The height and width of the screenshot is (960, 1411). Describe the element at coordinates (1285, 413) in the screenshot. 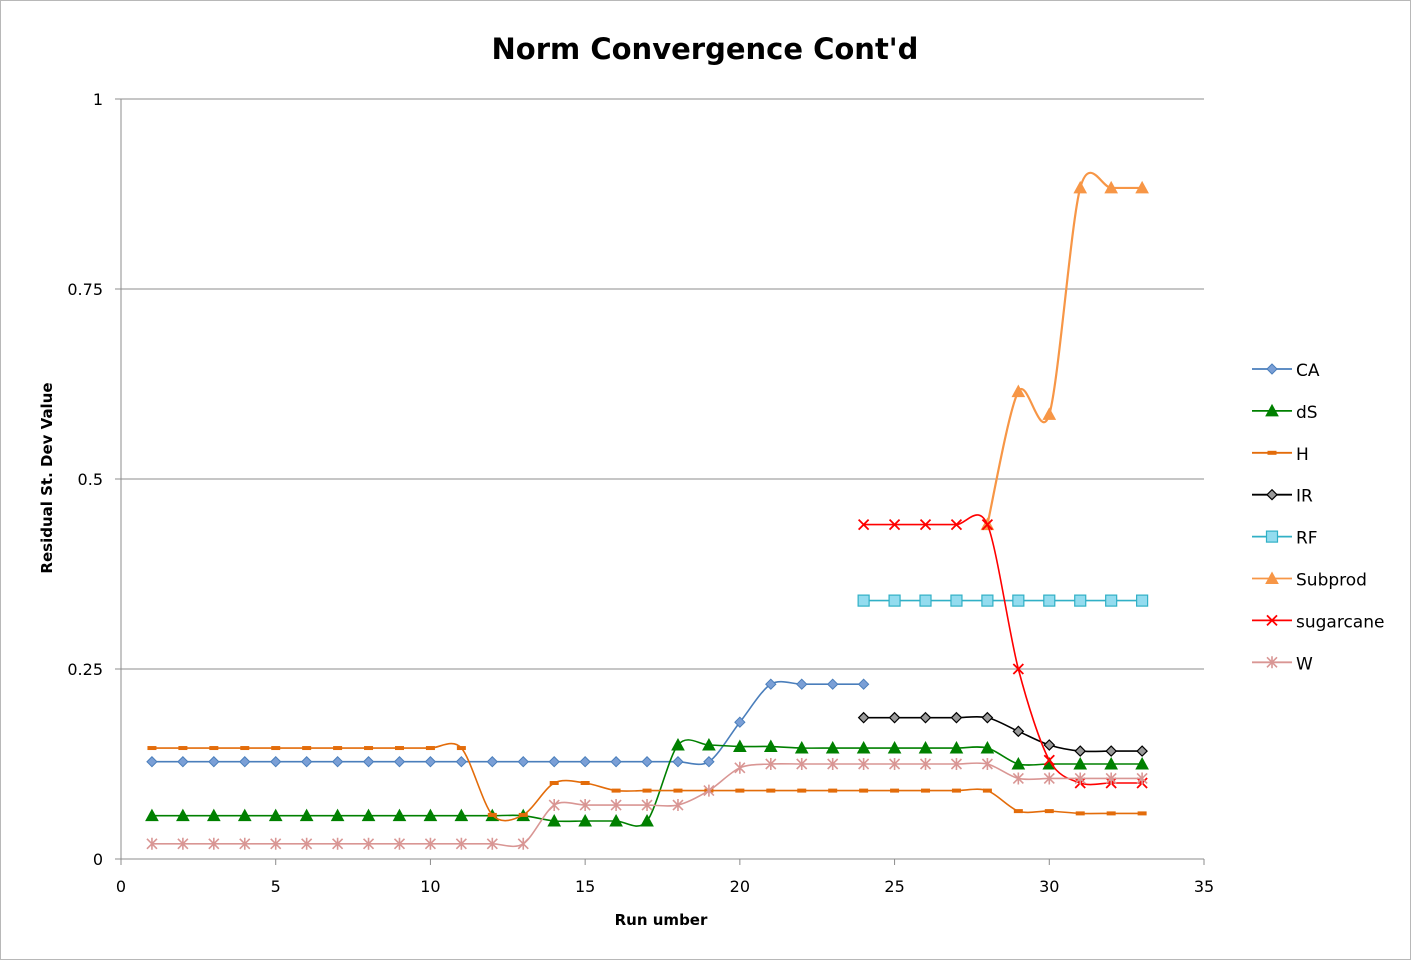

I see `legend-item: dS` at that location.